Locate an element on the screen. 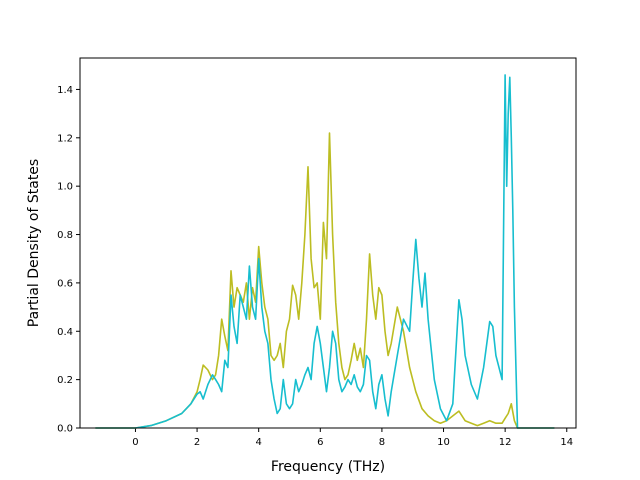 The height and width of the screenshot is (480, 640). x-axis-ticks: 0 2 4 6 8 10 12 14 is located at coordinates (352, 438).